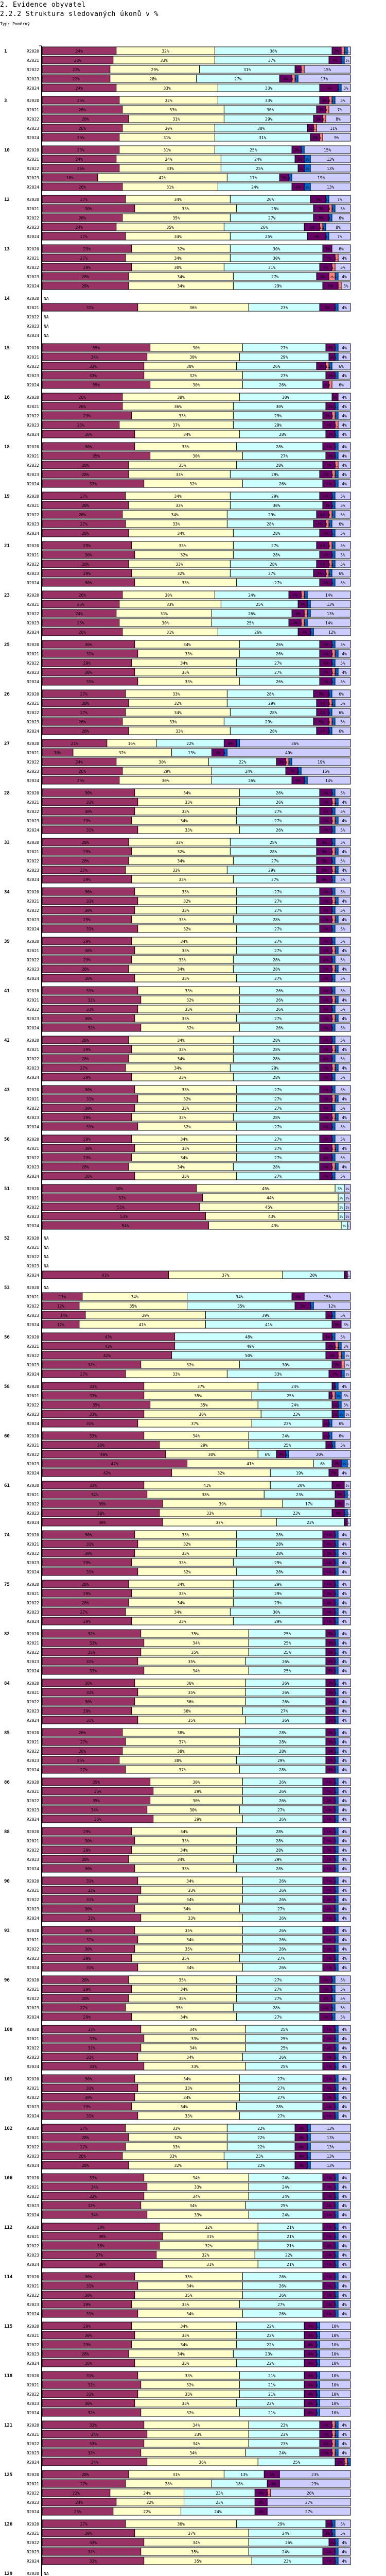 The height and width of the screenshot is (2576, 386). What do you see at coordinates (192, 1720) in the screenshot?
I see `data-label: 35%` at bounding box center [192, 1720].